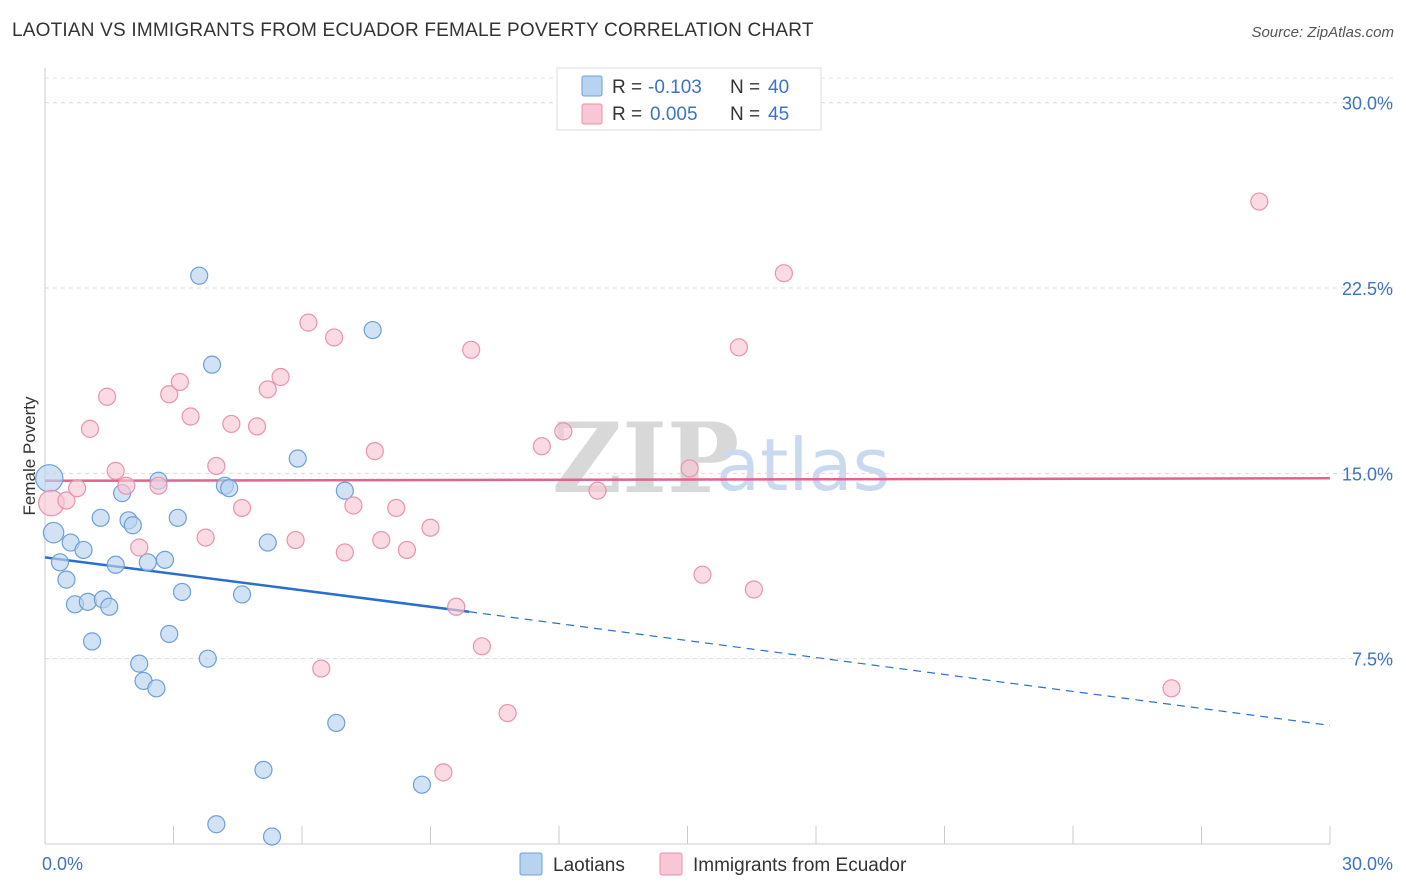 Image resolution: width=1406 pixels, height=892 pixels. What do you see at coordinates (1367, 289) in the screenshot?
I see `y-tick-label-2: 22.5%` at bounding box center [1367, 289].